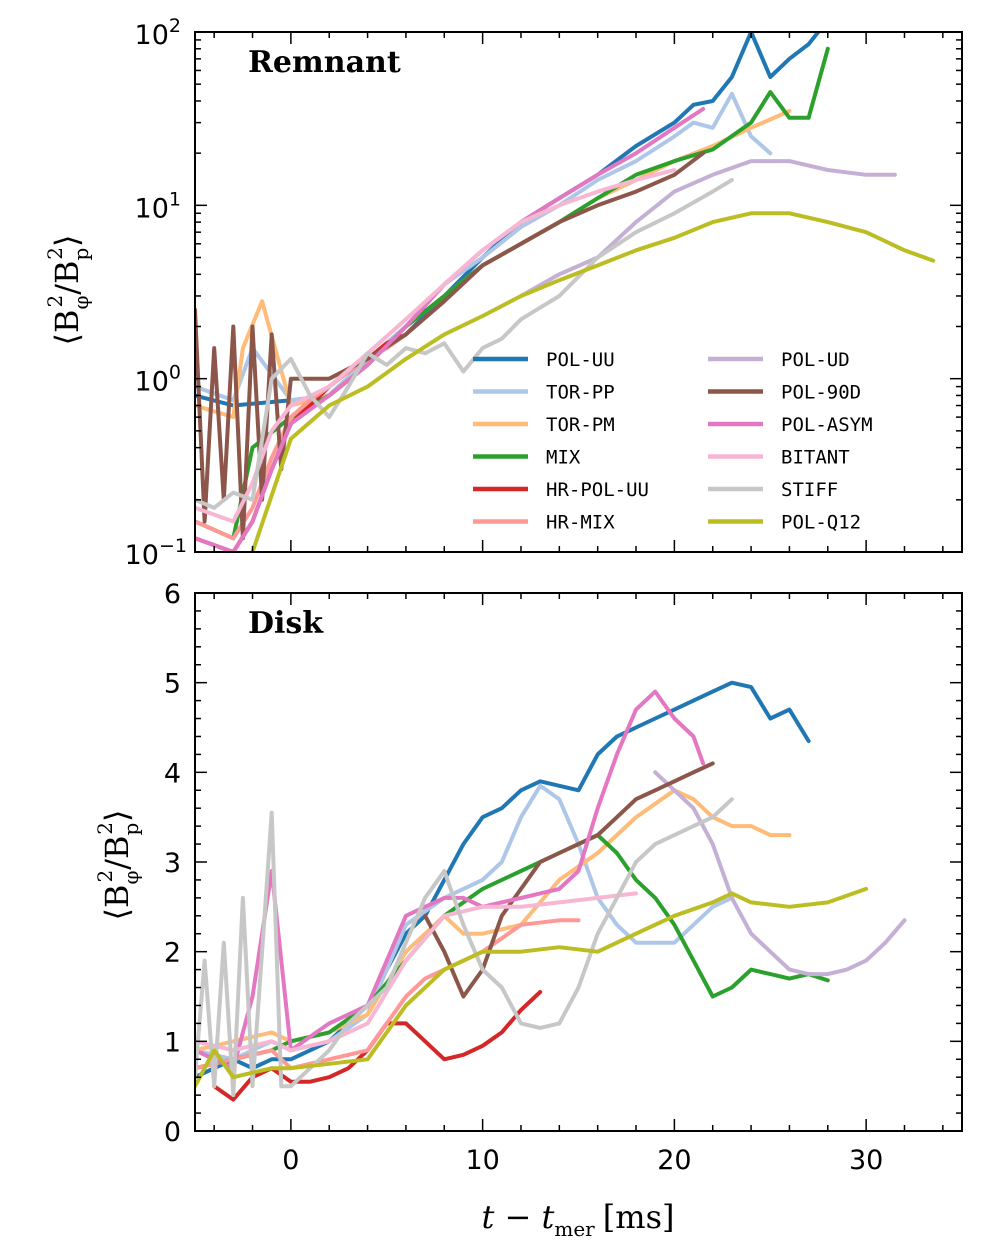  I want to click on y-tick-label: 4, so click(172, 773).